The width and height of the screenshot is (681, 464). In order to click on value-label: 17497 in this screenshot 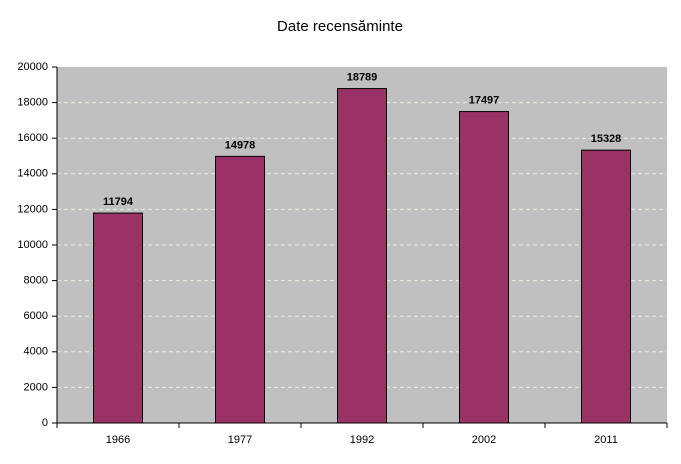, I will do `click(484, 100)`.